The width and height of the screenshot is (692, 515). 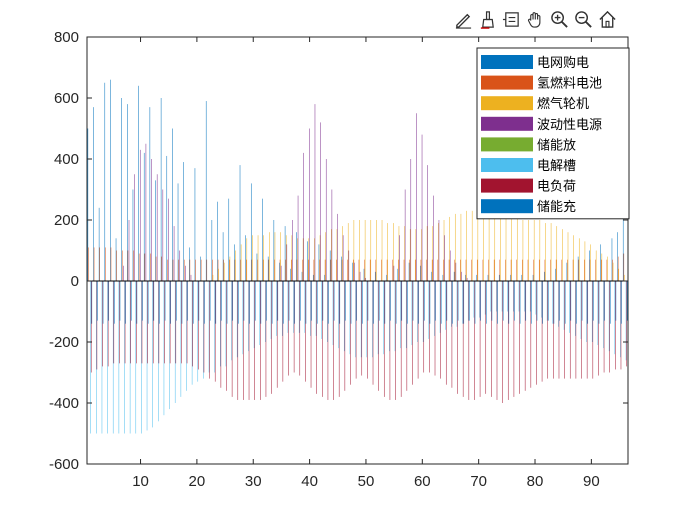 What do you see at coordinates (511, 19) in the screenshot?
I see `datatip-icon` at bounding box center [511, 19].